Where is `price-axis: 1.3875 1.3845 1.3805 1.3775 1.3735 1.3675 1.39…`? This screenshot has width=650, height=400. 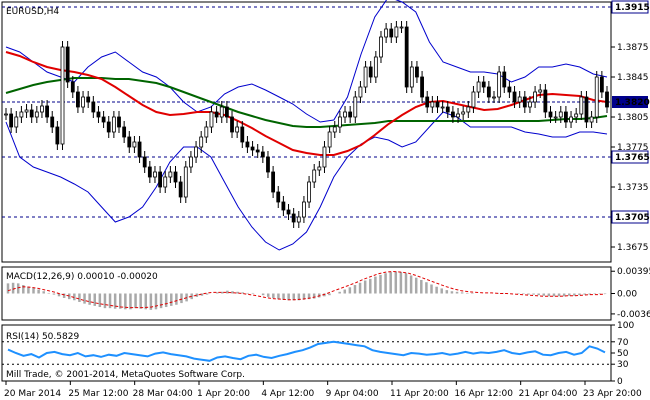
price-axis: 1.3875 1.3845 1.3805 1.3775 1.3735 1.3675 1.39… is located at coordinates (630, 126).